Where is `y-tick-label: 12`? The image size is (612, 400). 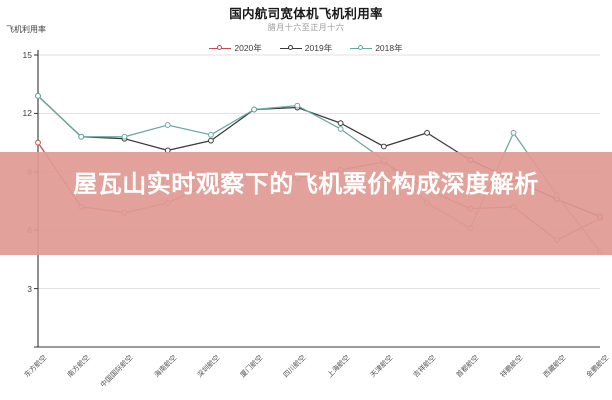
y-tick-label: 12 is located at coordinates (27, 113).